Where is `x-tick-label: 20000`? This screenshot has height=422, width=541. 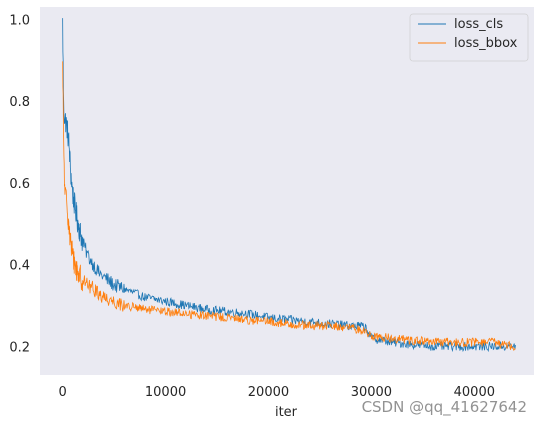
x-tick-label: 20000 is located at coordinates (268, 392).